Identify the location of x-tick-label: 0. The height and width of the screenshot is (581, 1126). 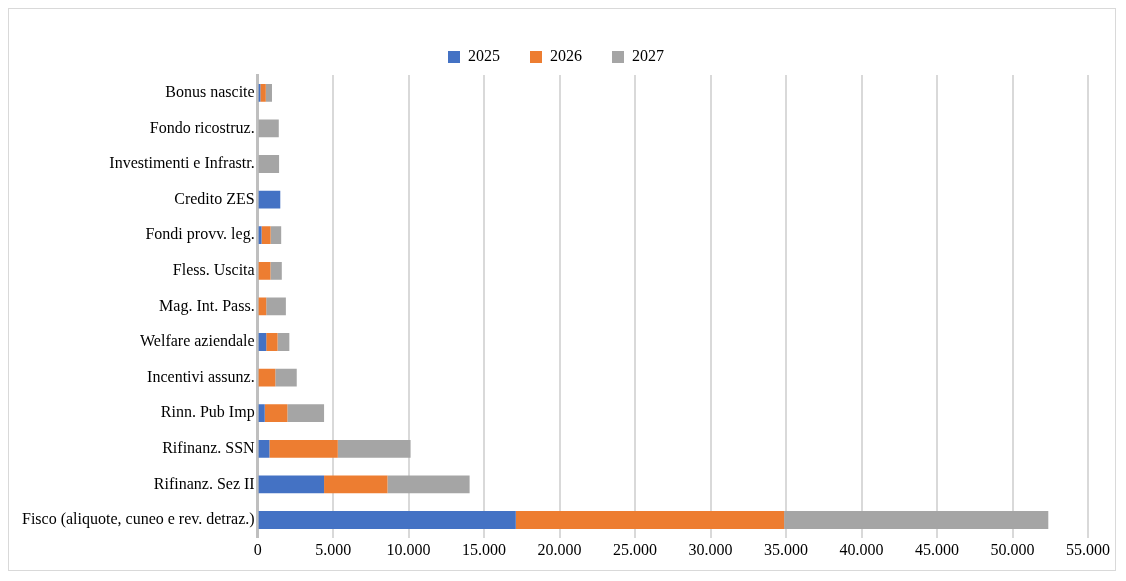
(257, 549).